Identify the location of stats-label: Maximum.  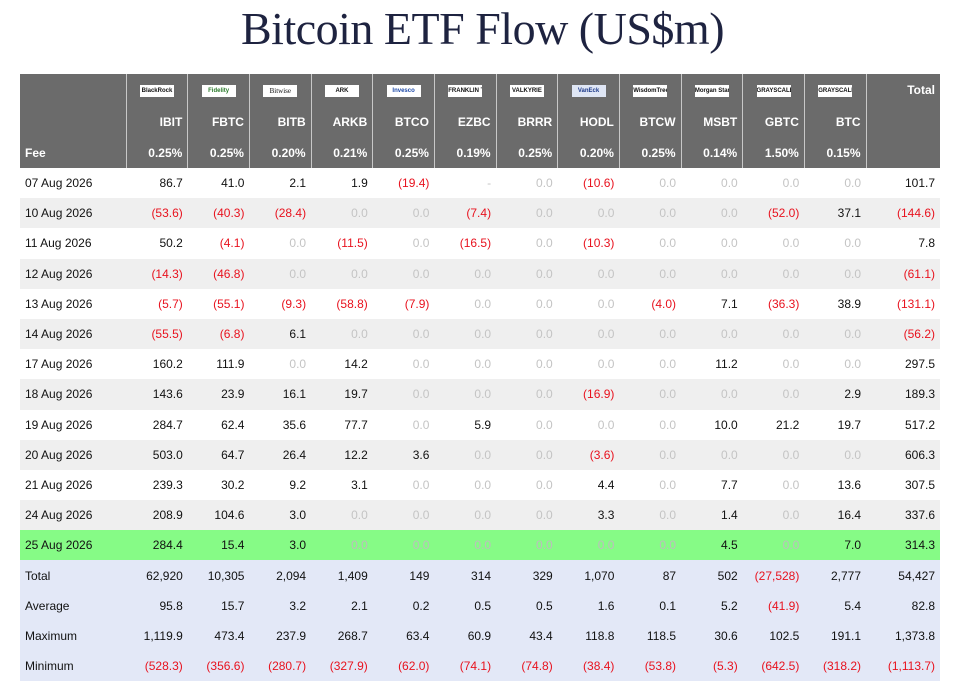
(73, 635).